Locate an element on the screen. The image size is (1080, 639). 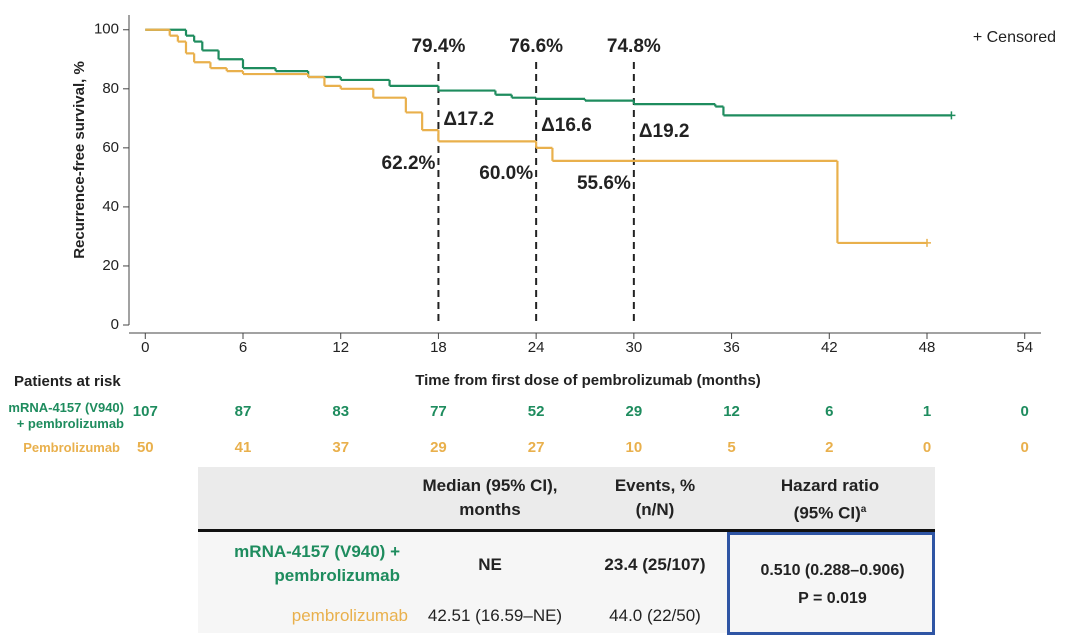
arm-name: pembrolizumab is located at coordinates (349, 615).